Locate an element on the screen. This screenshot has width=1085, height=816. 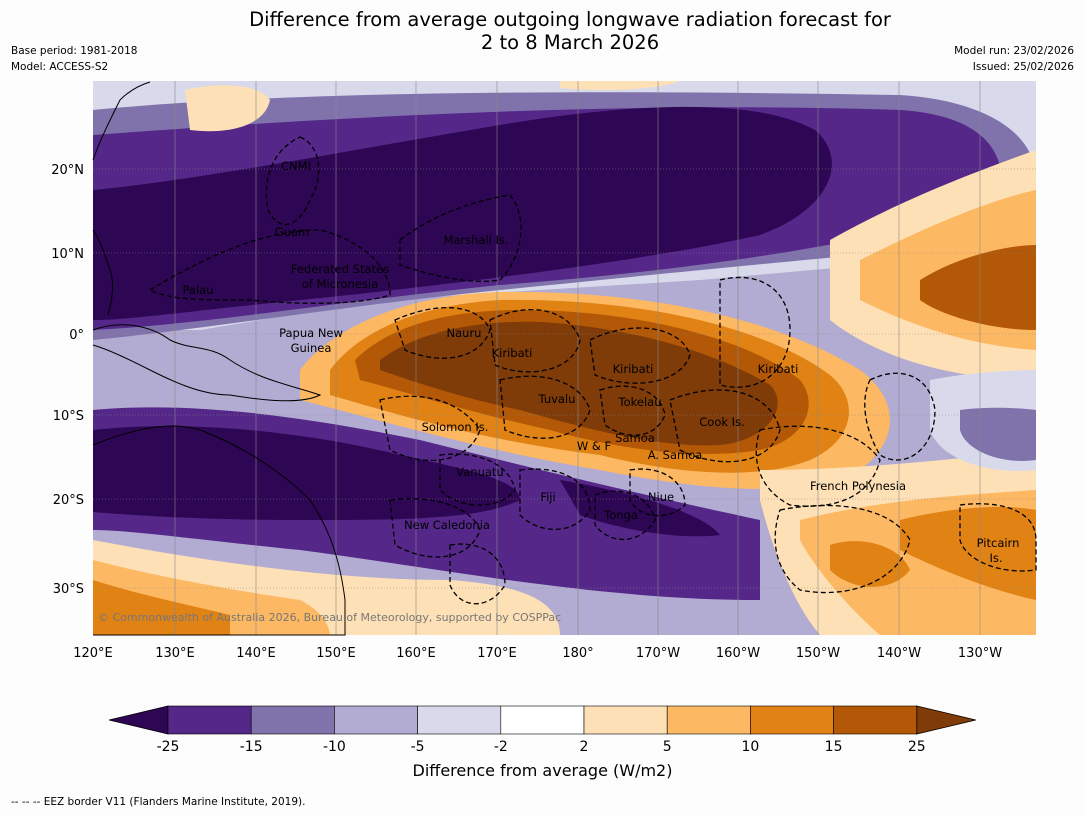
label-marshall: Marshall Is. is located at coordinates (475, 240).